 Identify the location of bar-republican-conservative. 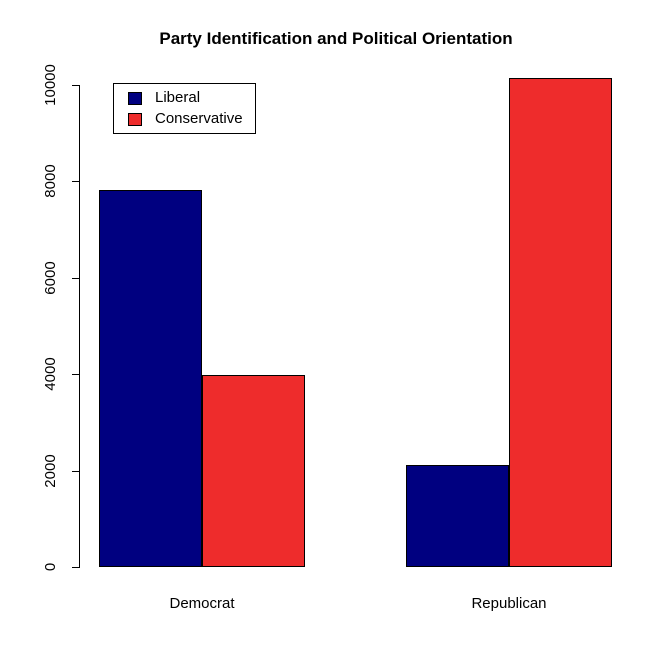
(560, 322).